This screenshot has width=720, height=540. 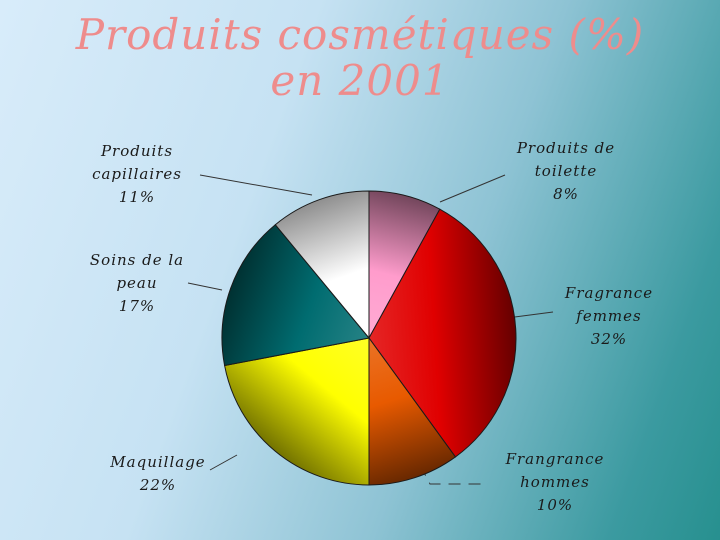 I want to click on label-text: hommes, so click(x=555, y=482).